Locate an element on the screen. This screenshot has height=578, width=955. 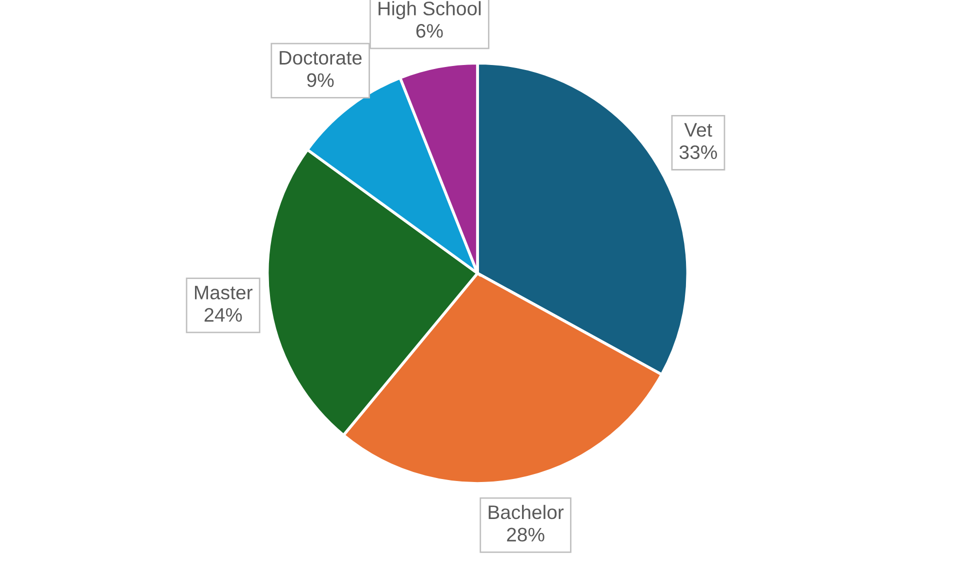
slice-label: Doctorate is located at coordinates (321, 58).